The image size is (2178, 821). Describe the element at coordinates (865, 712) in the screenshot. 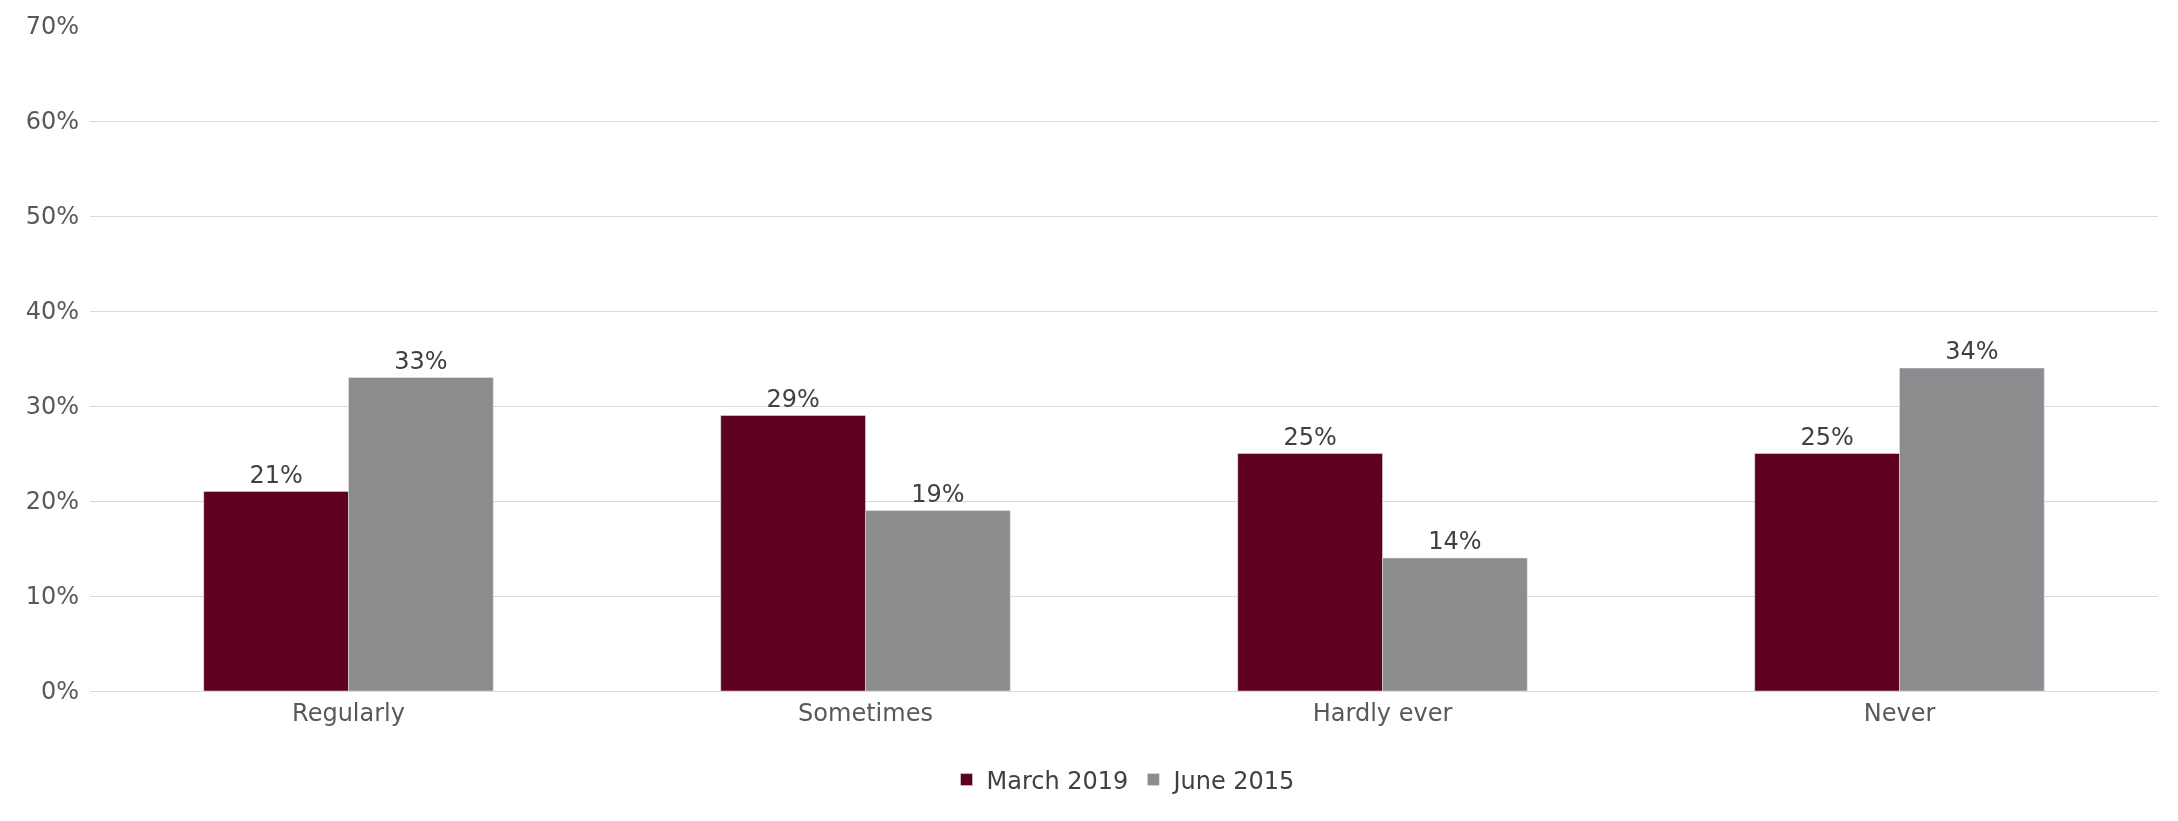

I see `x-tick-label: Sometimes` at that location.